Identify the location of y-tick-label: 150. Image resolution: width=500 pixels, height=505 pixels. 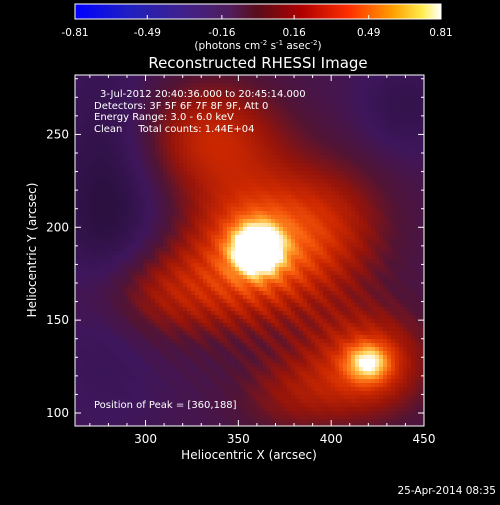
(57, 320).